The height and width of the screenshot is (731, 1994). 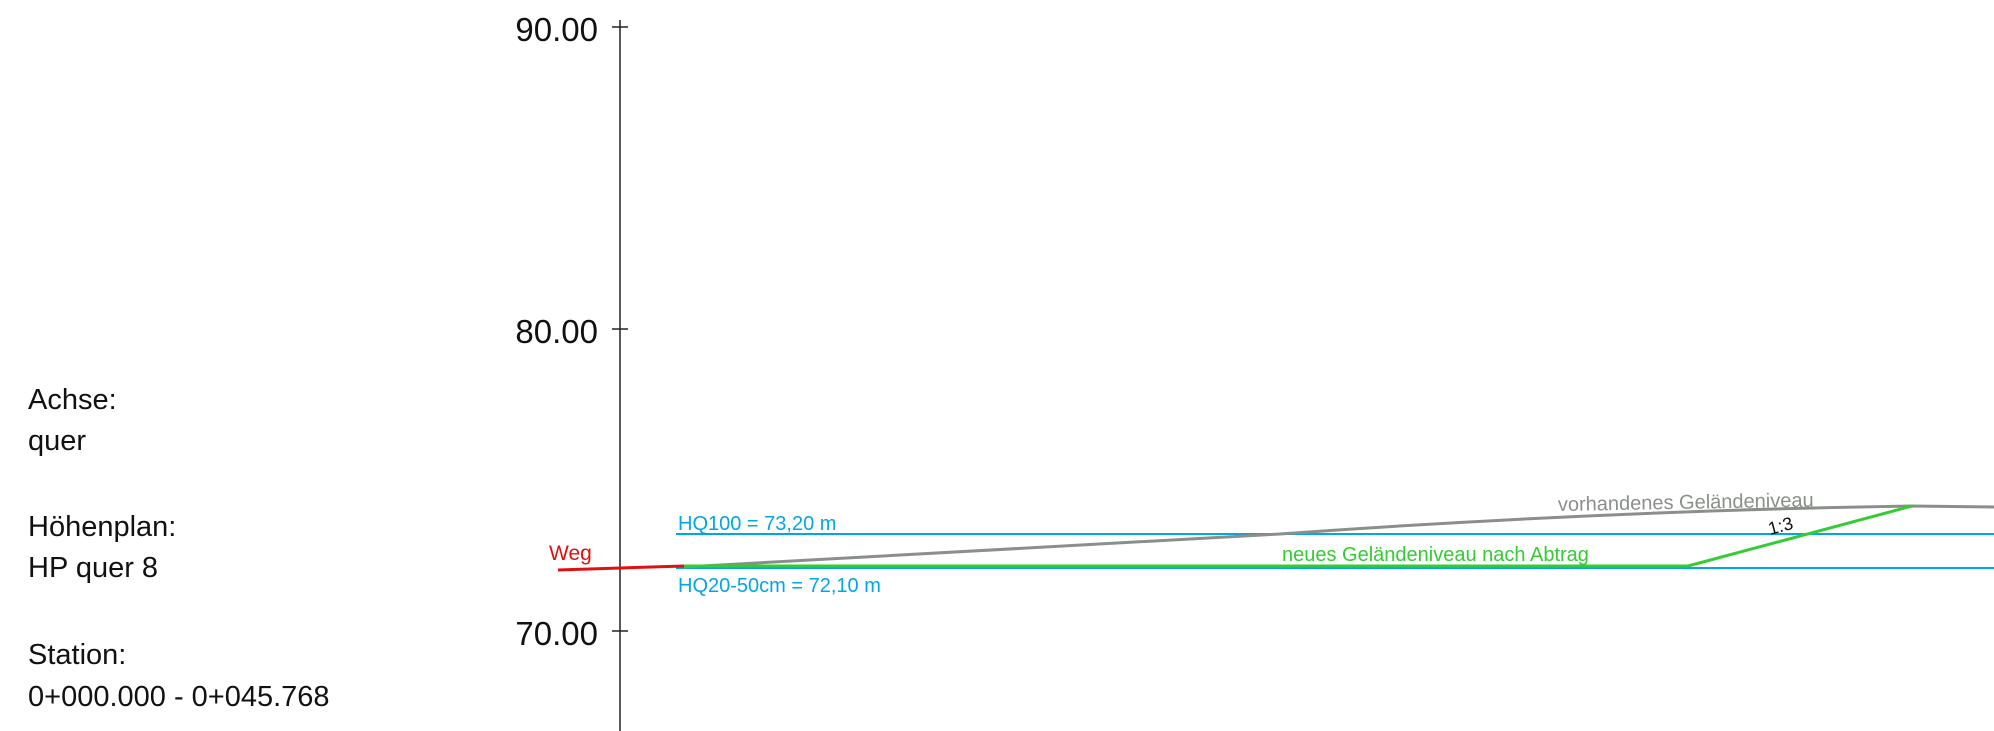 What do you see at coordinates (77, 655) in the screenshot?
I see `station-label: Station:` at bounding box center [77, 655].